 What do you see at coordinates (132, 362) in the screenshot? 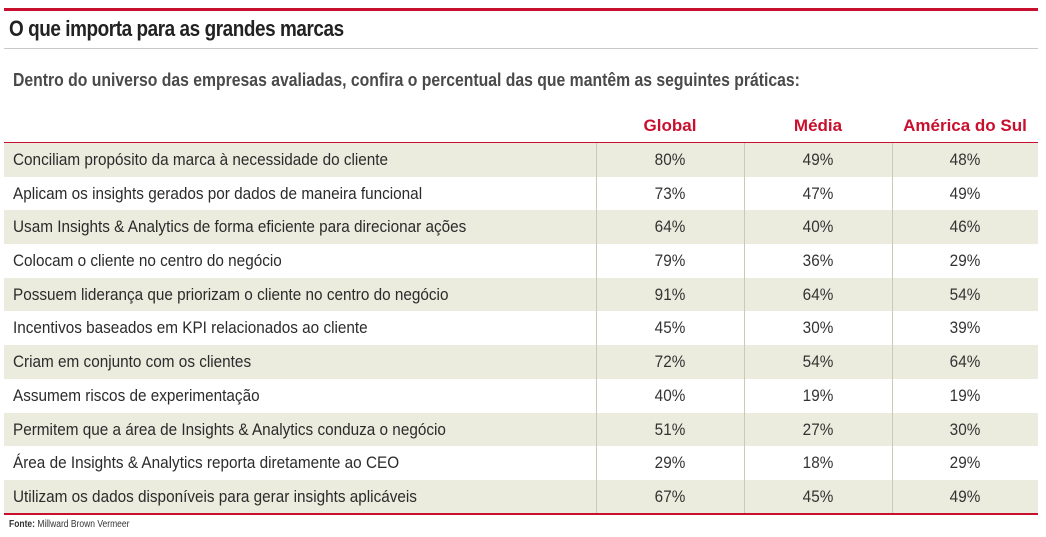
I see `row-label: Criam em conjunto com os clientes` at bounding box center [132, 362].